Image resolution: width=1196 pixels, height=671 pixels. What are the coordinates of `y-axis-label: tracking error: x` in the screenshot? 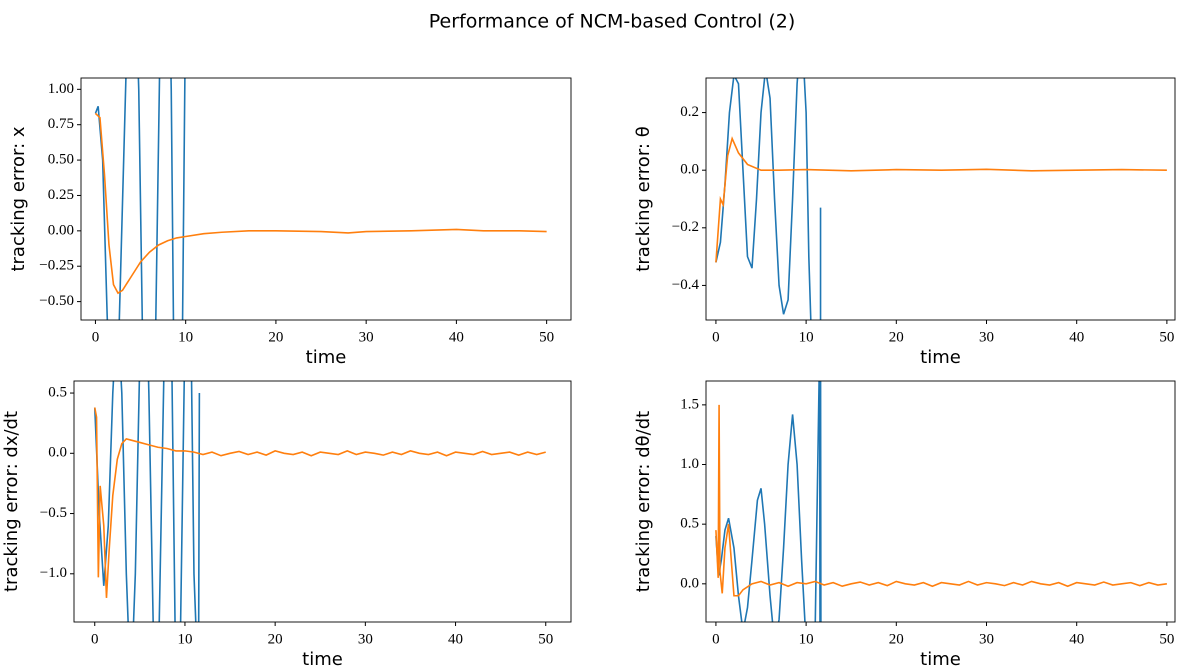 It's located at (18, 198).